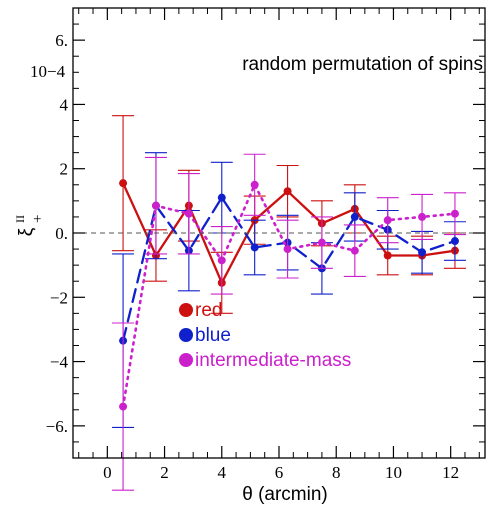 The width and height of the screenshot is (499, 508). Describe the element at coordinates (213, 335) in the screenshot. I see `legend-label-blue: blue` at that location.